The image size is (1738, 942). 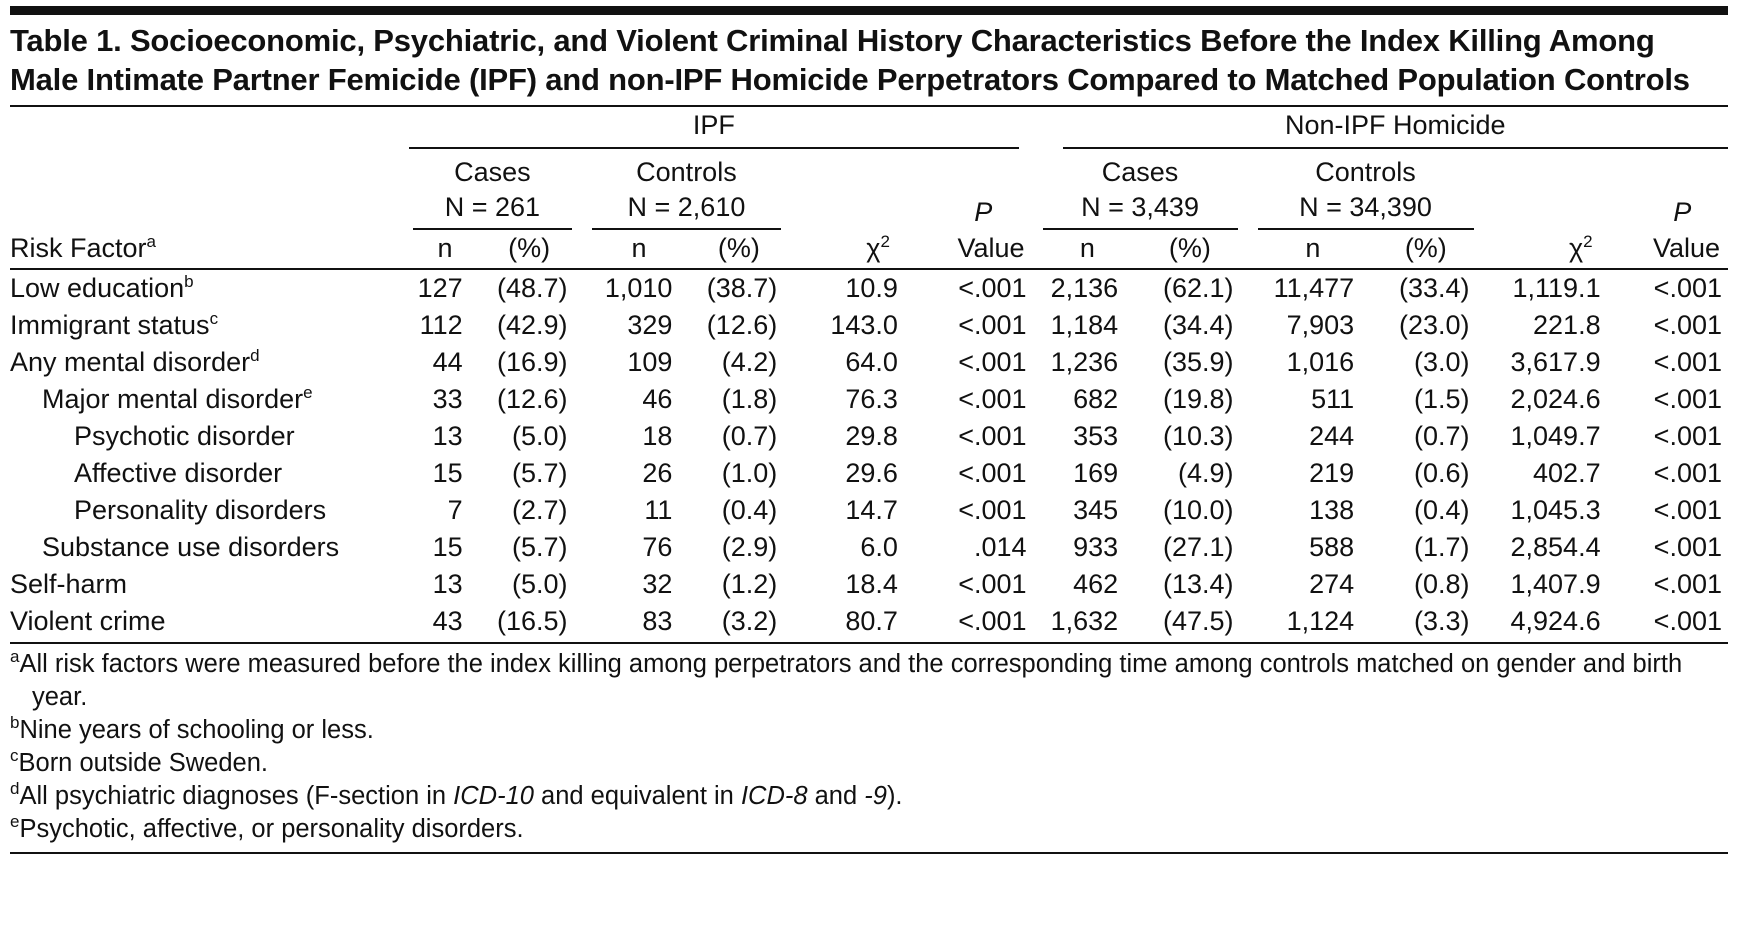 What do you see at coordinates (206, 436) in the screenshot?
I see `risk-factor-cell: Psychotic disorder` at bounding box center [206, 436].